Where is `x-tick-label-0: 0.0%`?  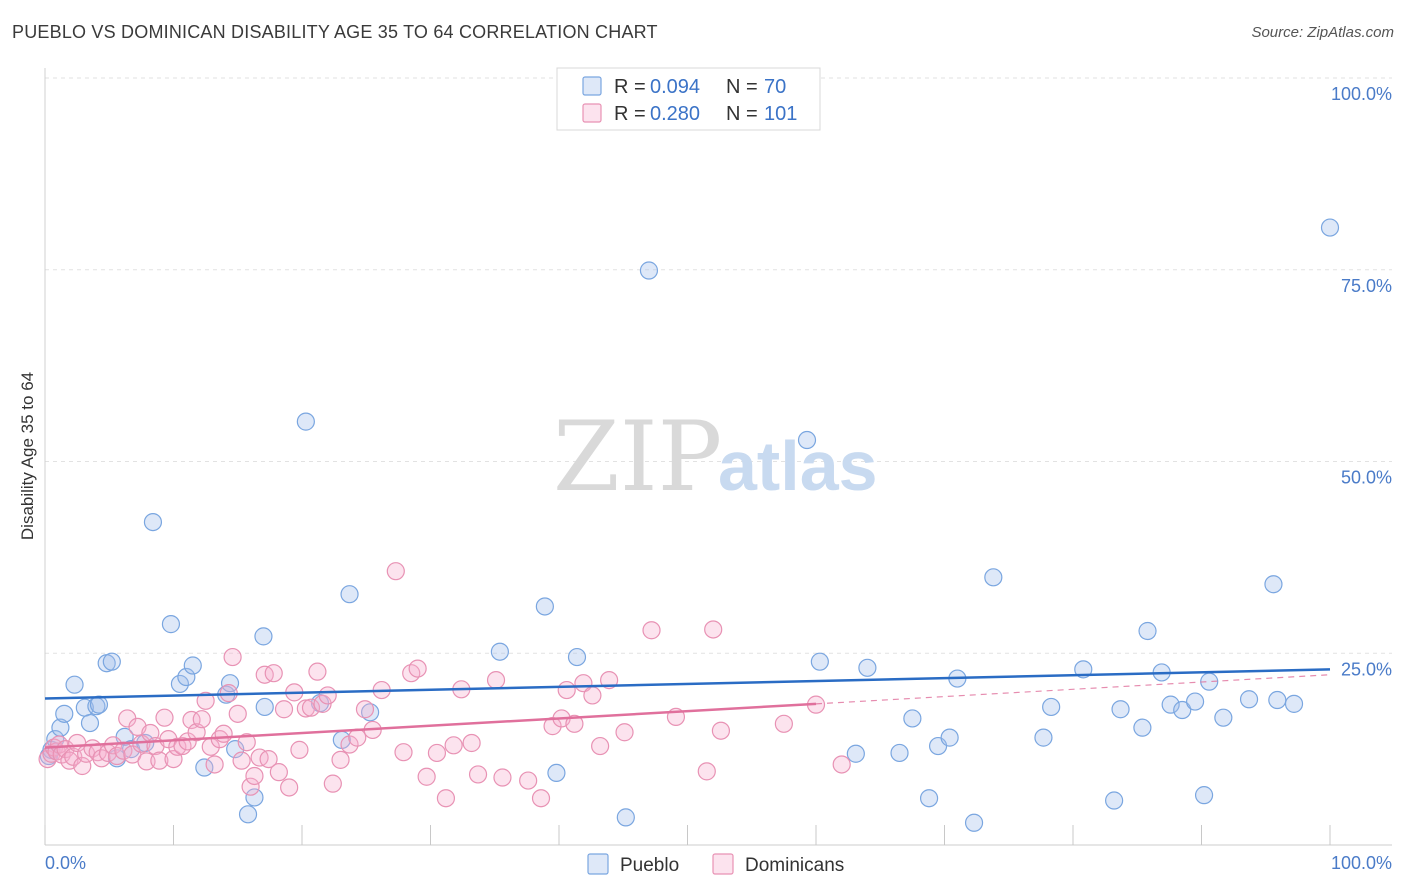 x-tick-label-0: 0.0% is located at coordinates (65, 863).